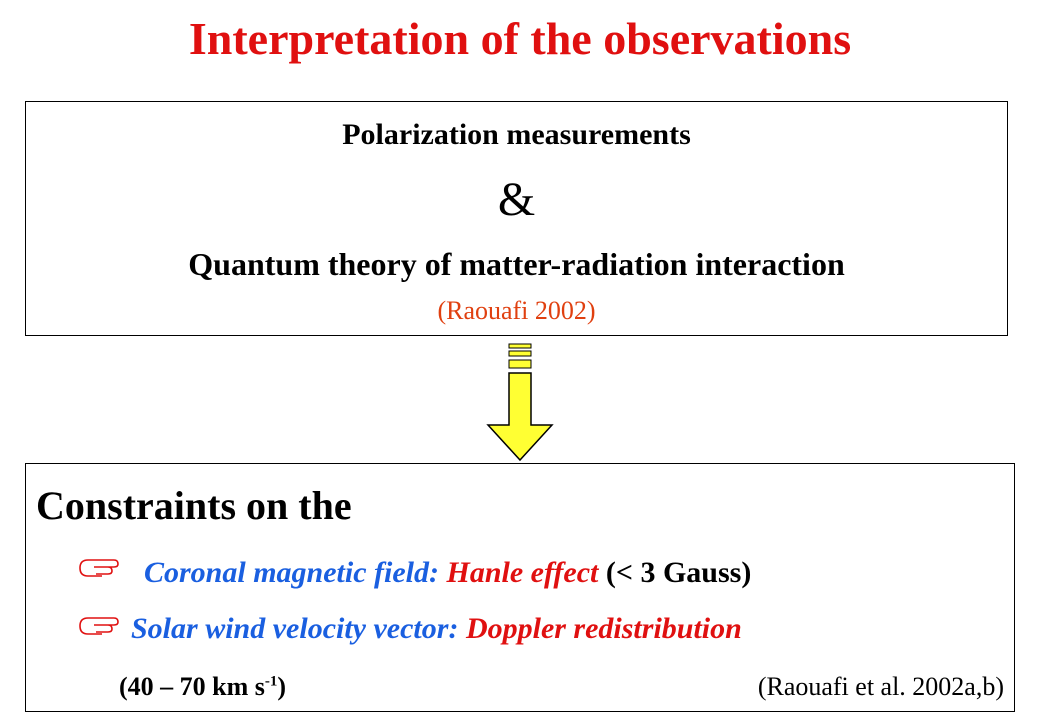 This screenshot has height=720, width=1040. What do you see at coordinates (516, 199) in the screenshot?
I see `connector: &` at bounding box center [516, 199].